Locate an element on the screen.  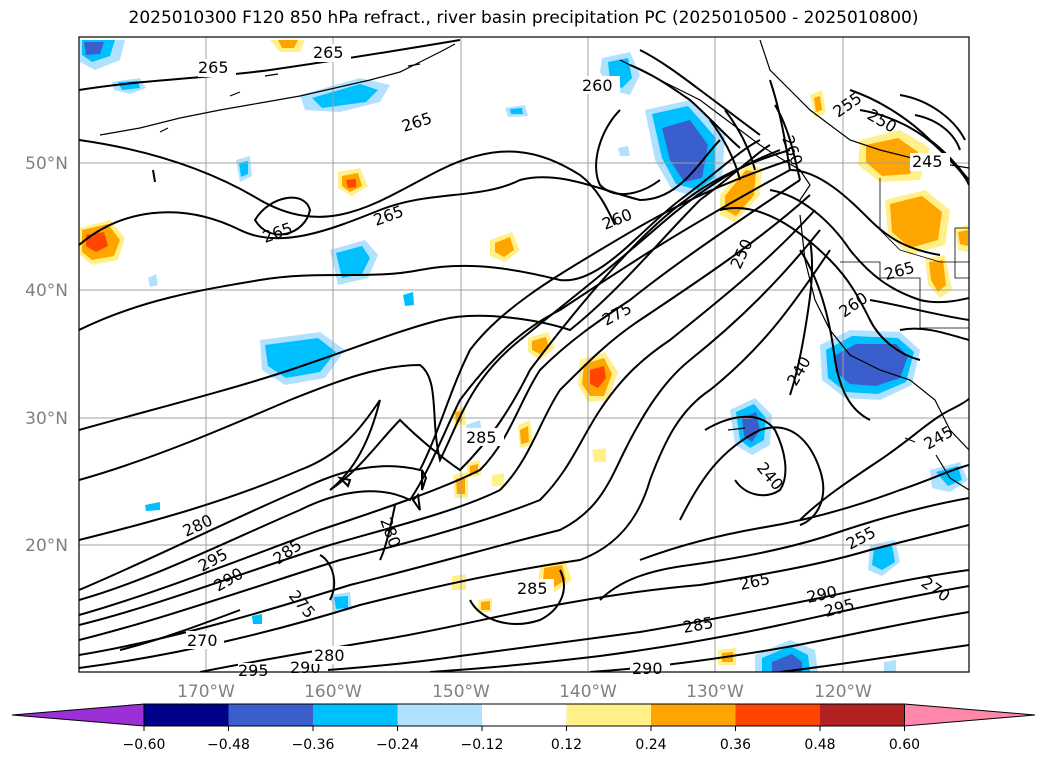
colorbar-tick-label: −0.12 is located at coordinates (482, 745).